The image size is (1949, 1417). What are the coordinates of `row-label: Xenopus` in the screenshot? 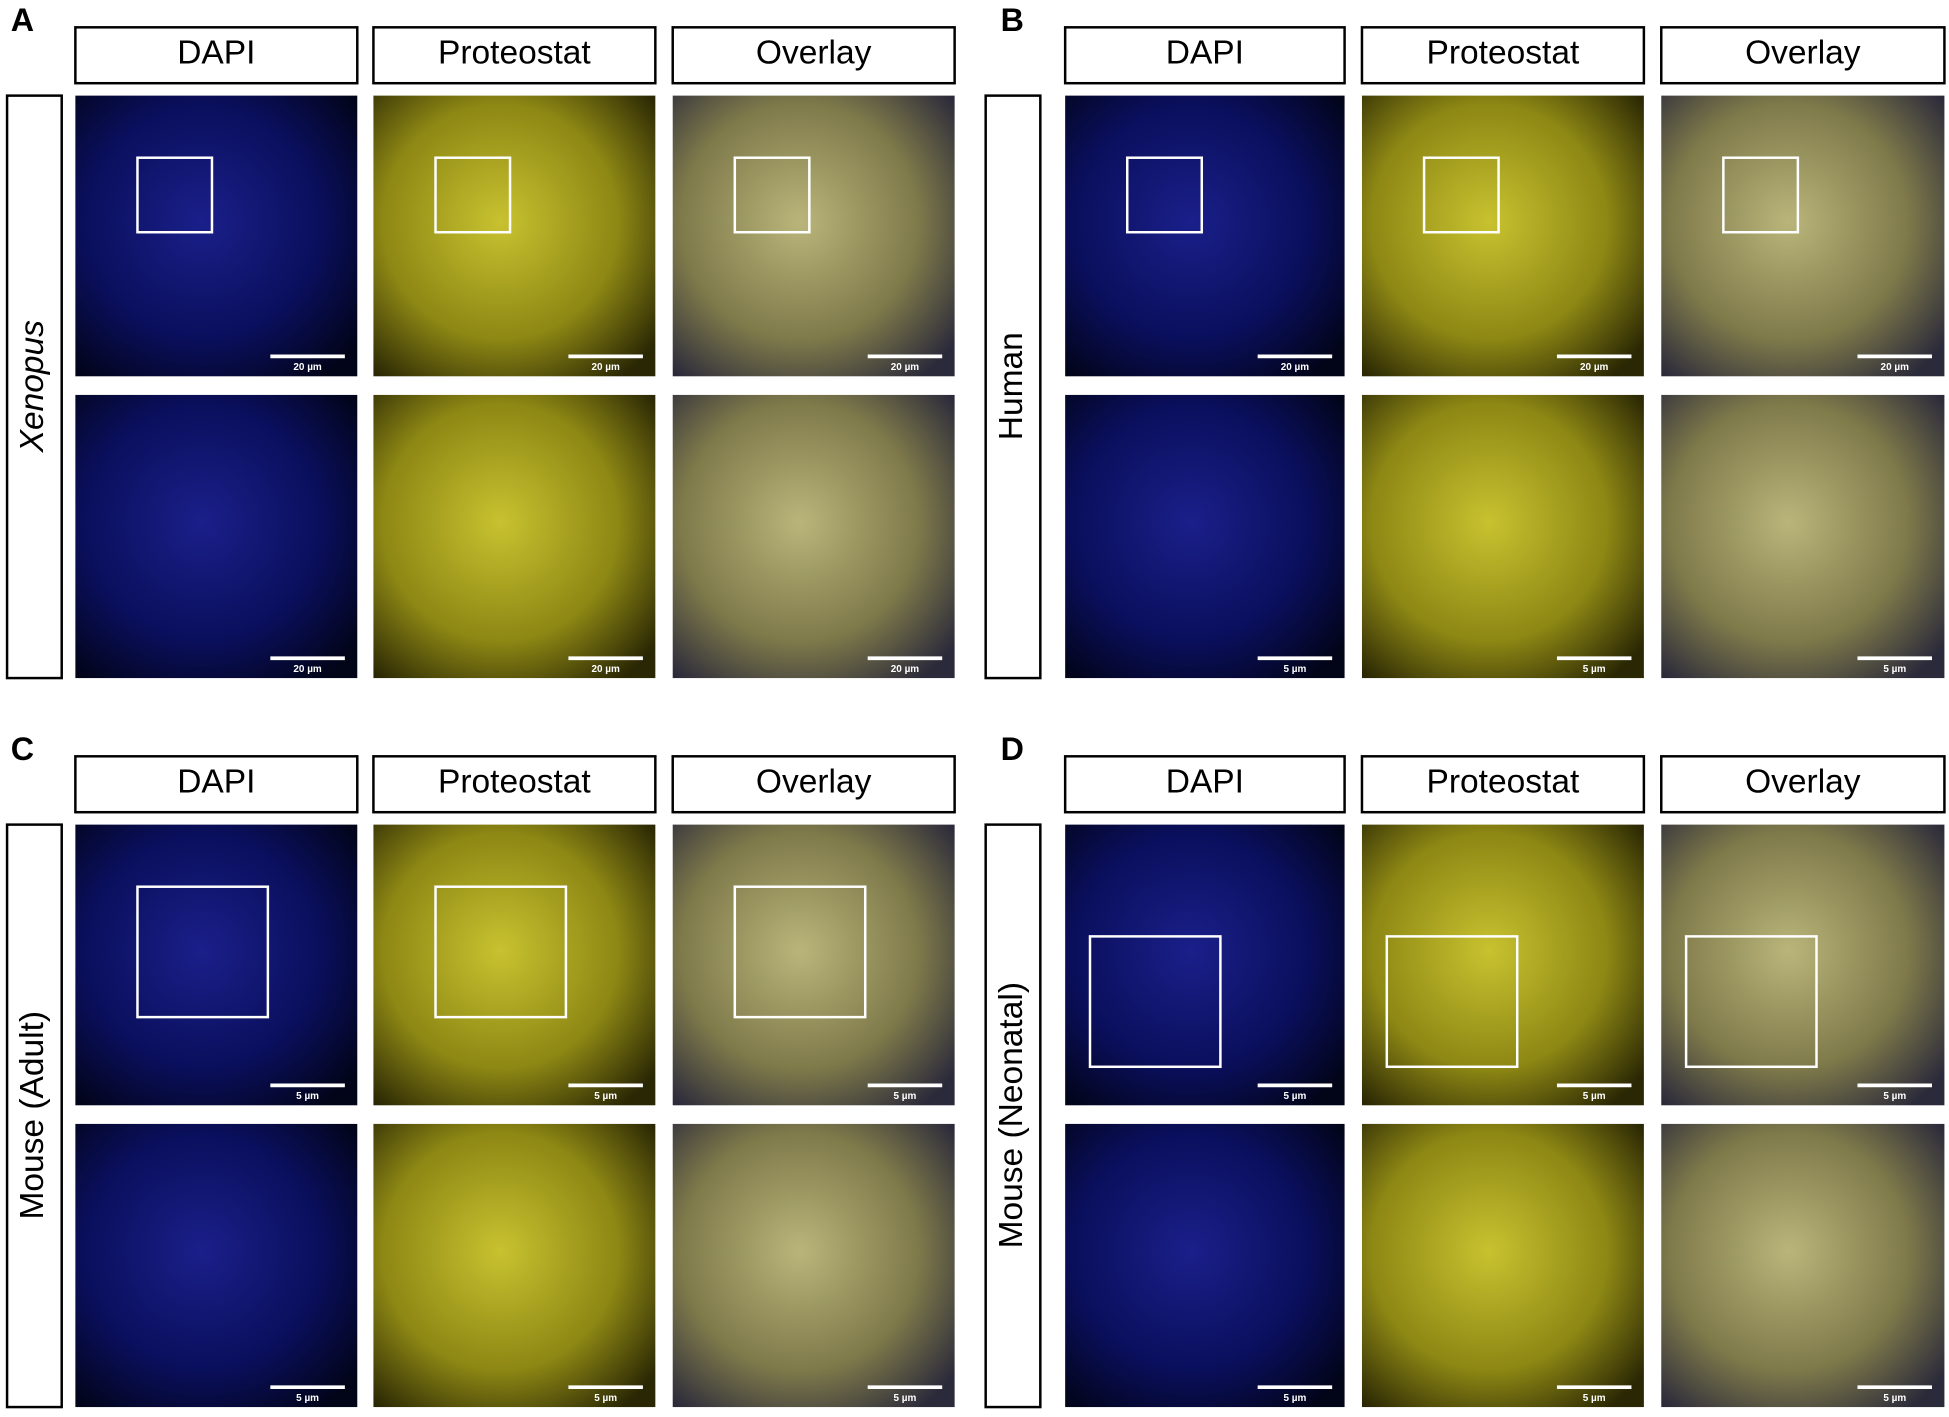 It's located at (32, 387).